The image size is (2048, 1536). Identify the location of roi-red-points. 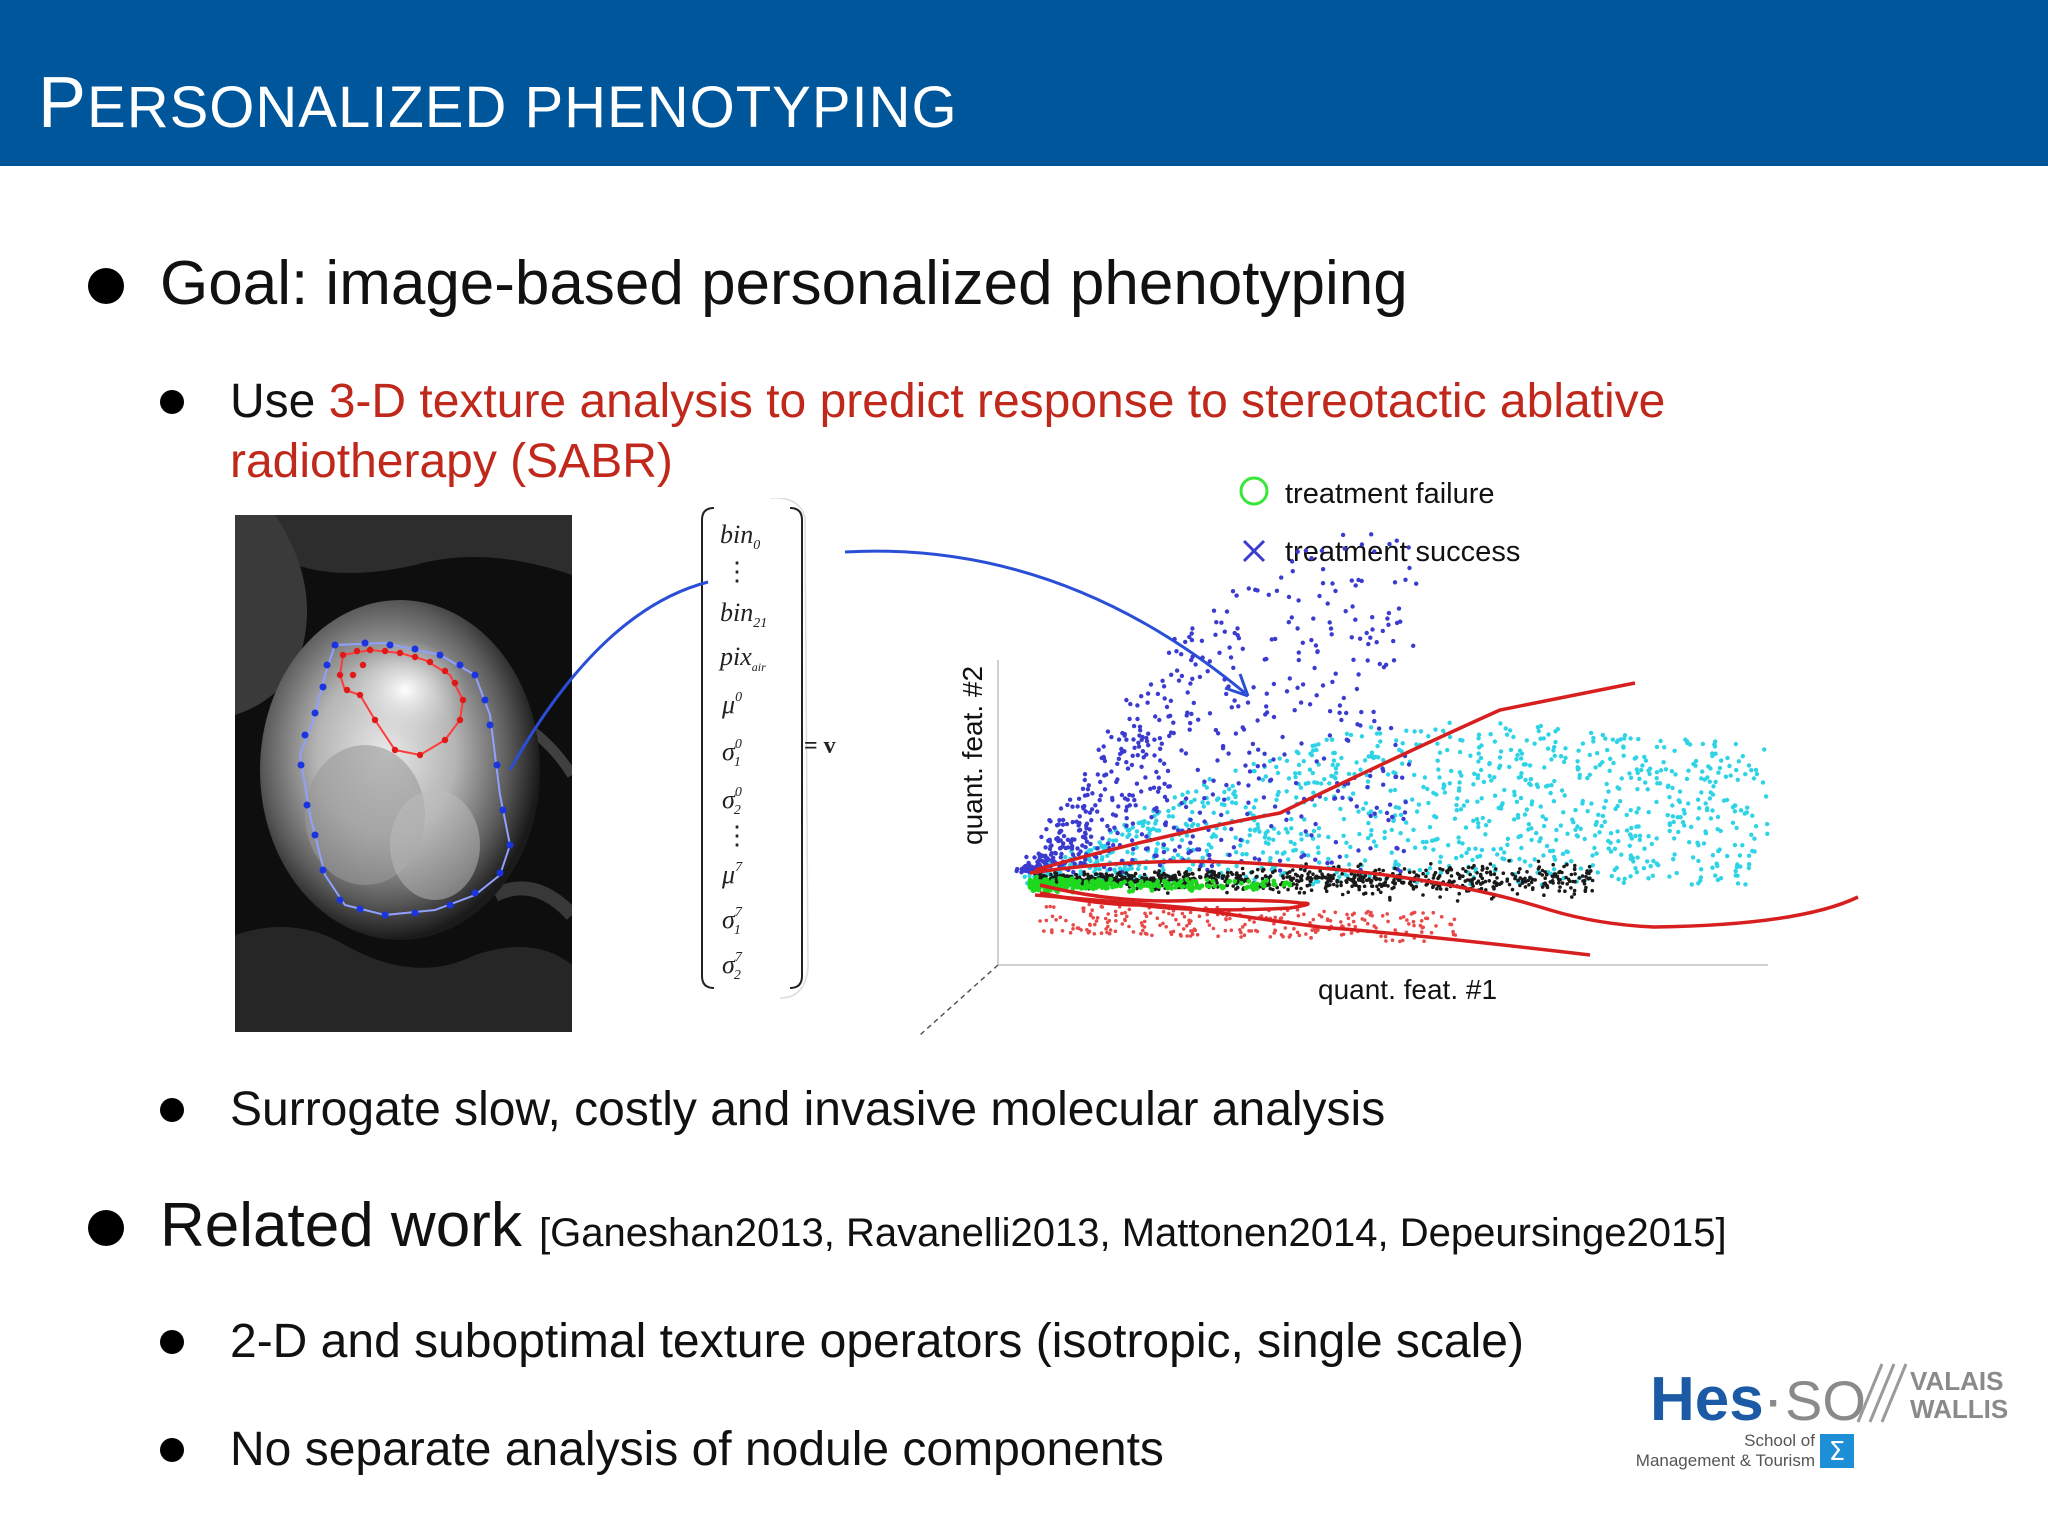
(401, 702).